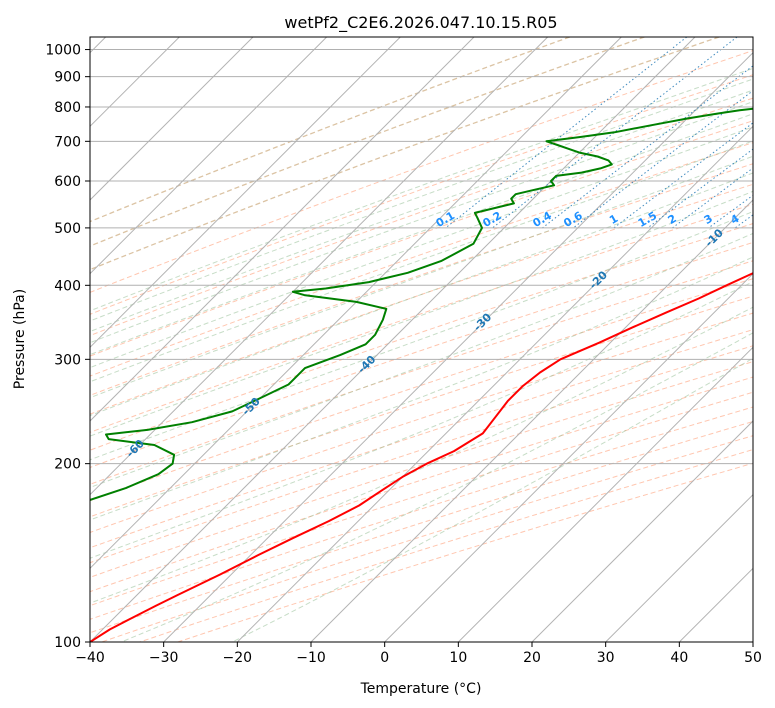 The height and width of the screenshot is (708, 775). I want to click on y-tick-label: 400, so click(67, 286).